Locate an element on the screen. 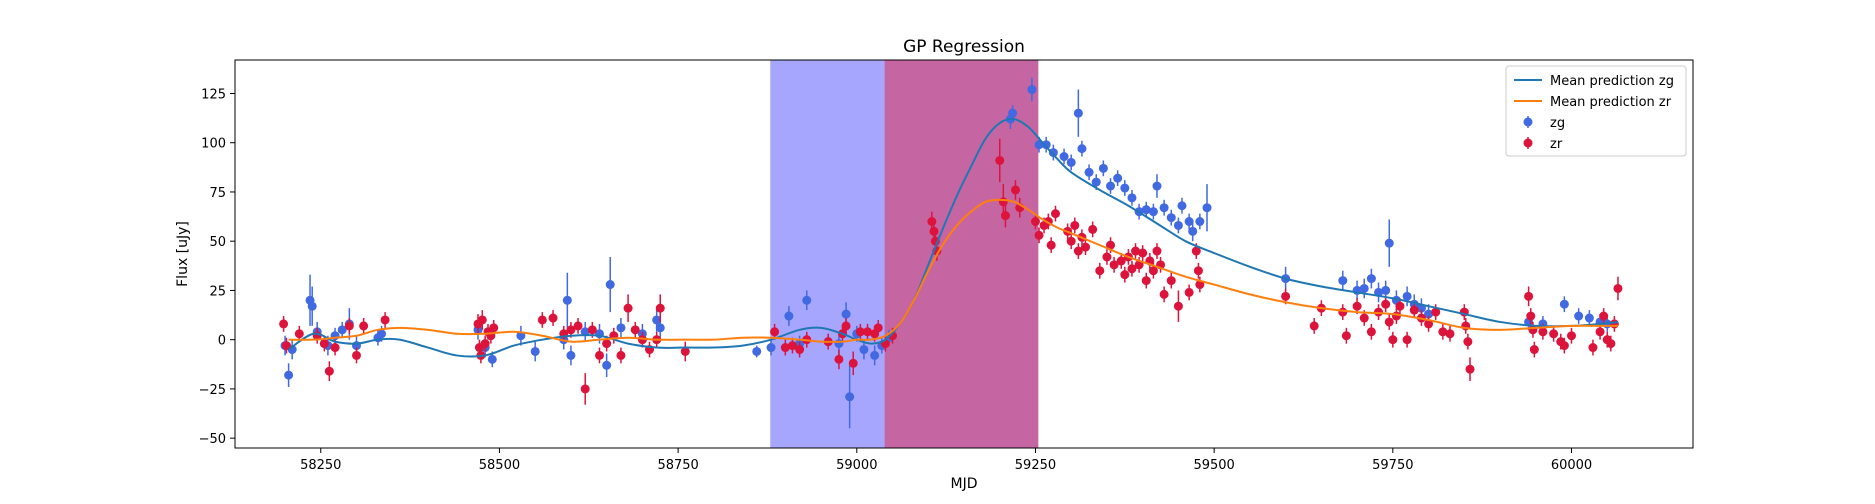 The width and height of the screenshot is (1875, 504). legend-label: Mean prediction zg is located at coordinates (1612, 81).